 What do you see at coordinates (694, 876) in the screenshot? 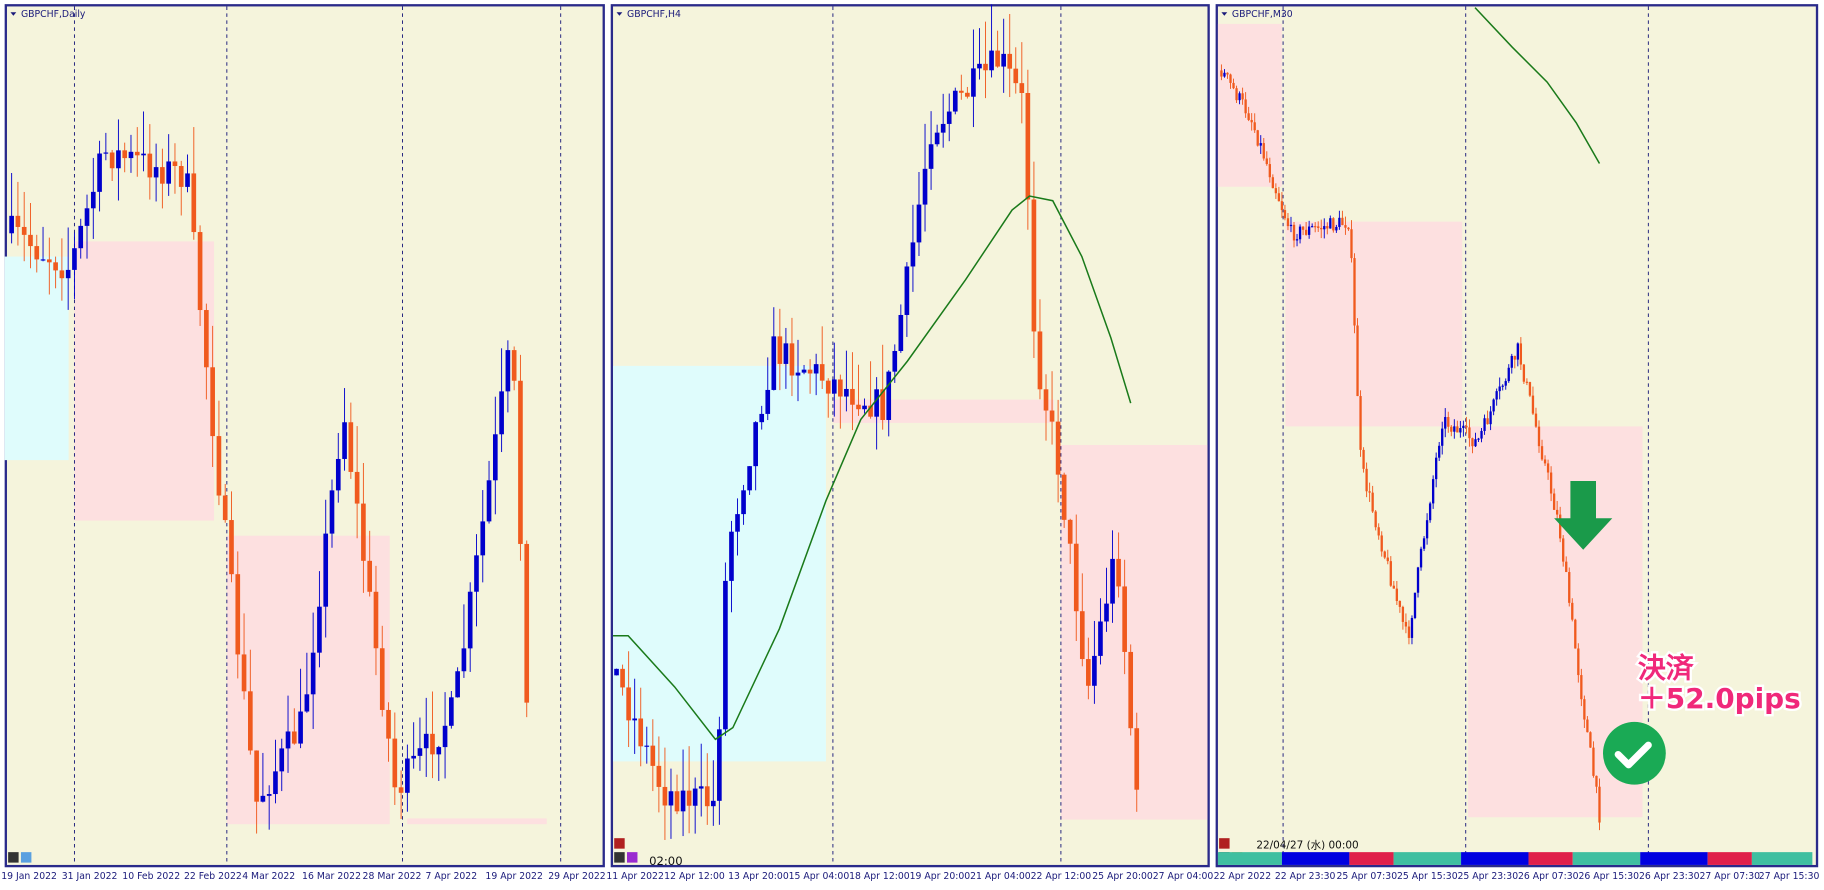
I see `x-axis-label: 12 Apr 12:00` at bounding box center [694, 876].